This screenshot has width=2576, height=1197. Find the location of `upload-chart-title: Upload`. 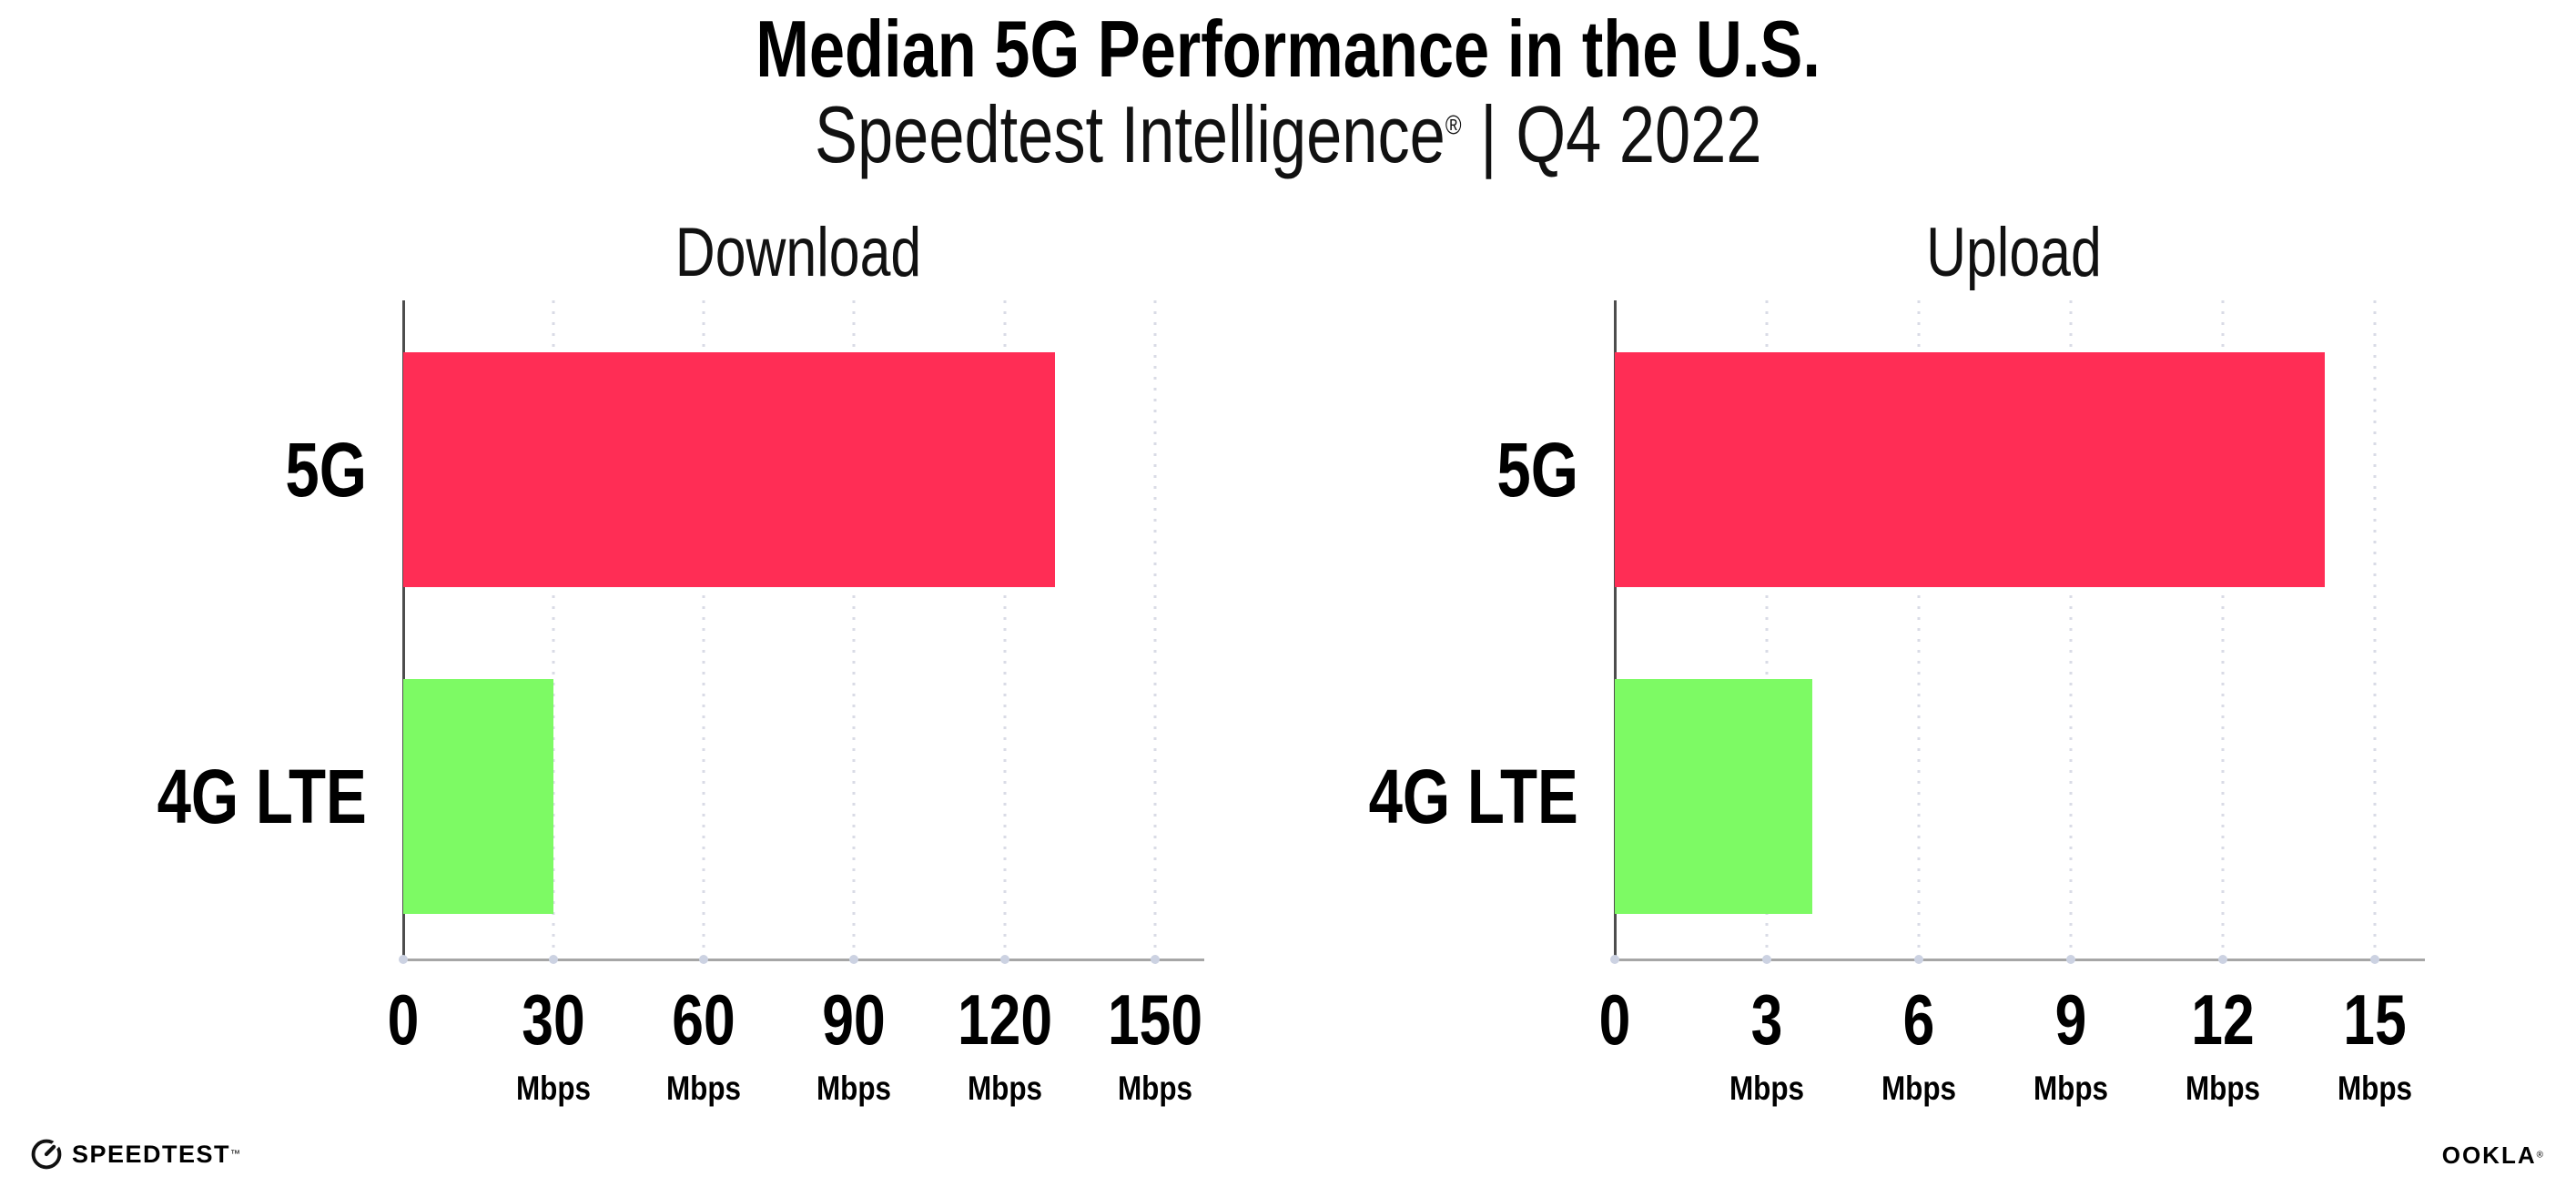

upload-chart-title: Upload is located at coordinates (2014, 253).